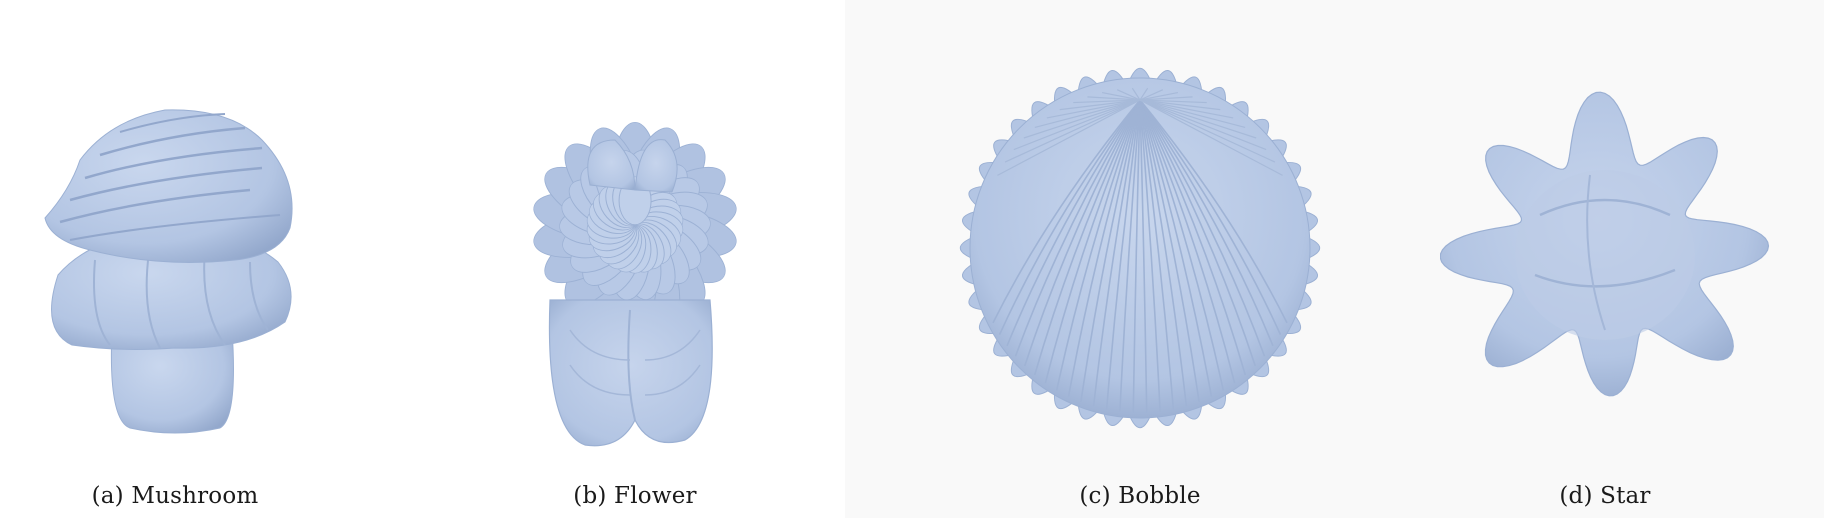 The height and width of the screenshot is (532, 1824). What do you see at coordinates (1605, 244) in the screenshot?
I see `star-render` at bounding box center [1605, 244].